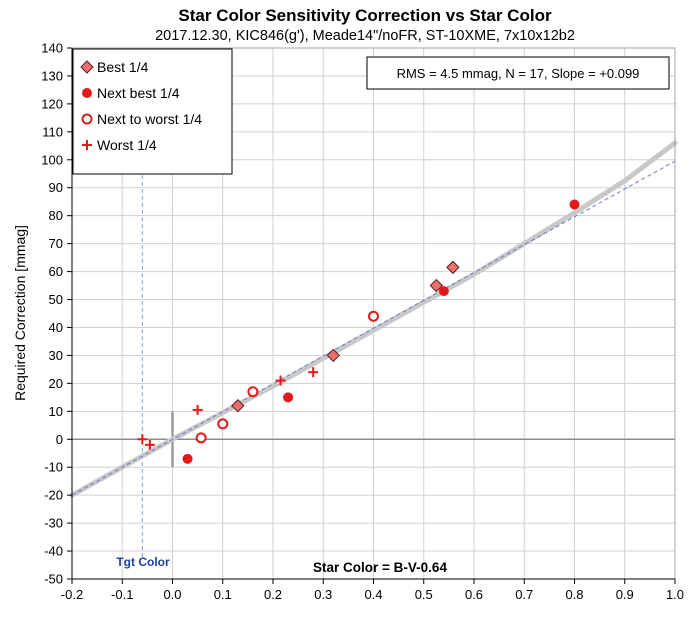  What do you see at coordinates (87, 67) in the screenshot?
I see `legend-marker-diamond` at bounding box center [87, 67].